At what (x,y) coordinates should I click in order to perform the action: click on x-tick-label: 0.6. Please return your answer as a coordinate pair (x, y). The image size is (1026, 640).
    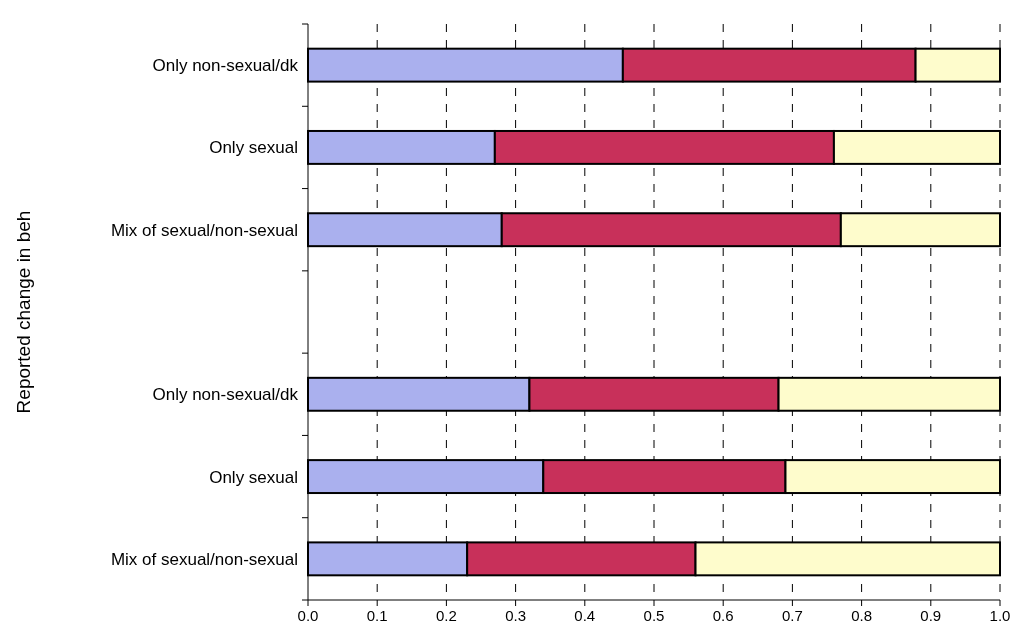
    Looking at the image, I should click on (723, 615).